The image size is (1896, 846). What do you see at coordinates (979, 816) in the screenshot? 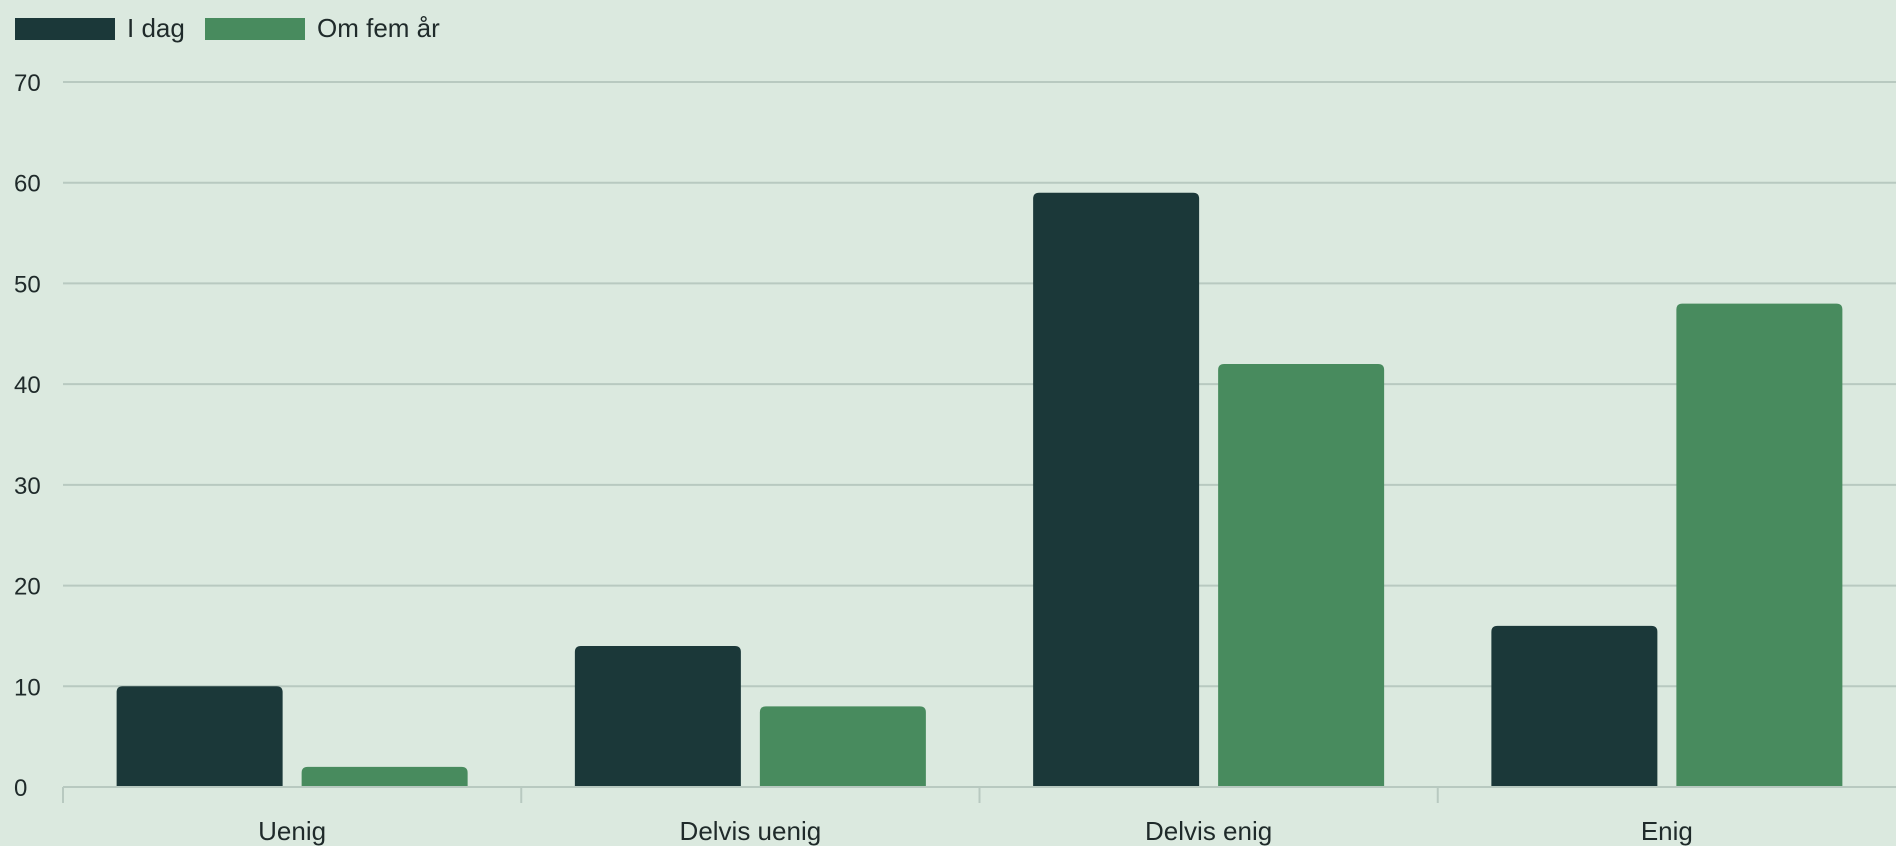
I see `x-axis: Uenig Delvis uenig Delvis enig Enig` at bounding box center [979, 816].